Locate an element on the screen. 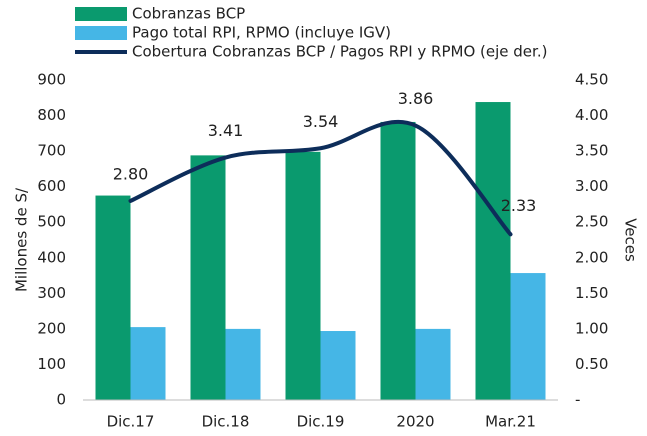 Image resolution: width=647 pixels, height=436 pixels. y2-tick-label: 1.00 is located at coordinates (591, 328).